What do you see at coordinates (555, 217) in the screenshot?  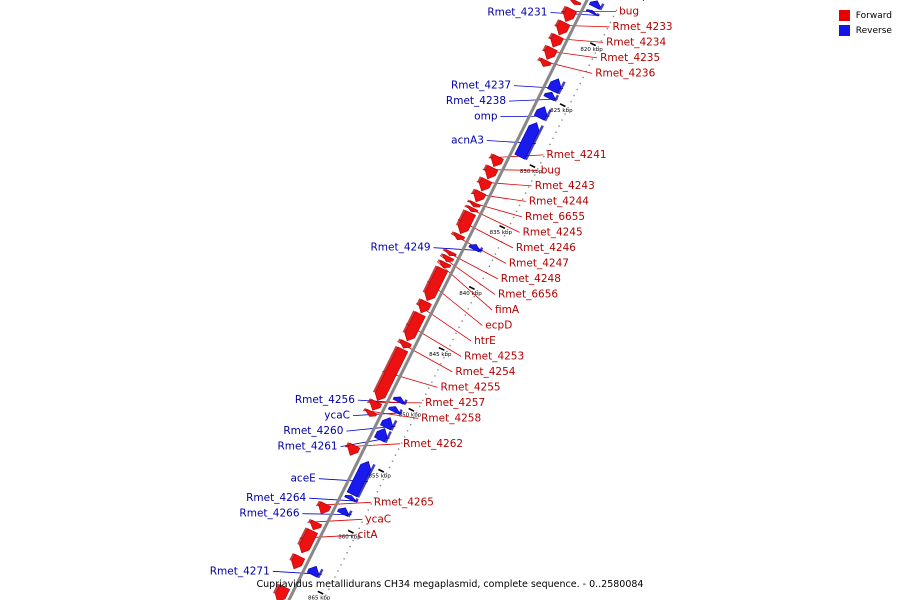 I see `gene-label: Rmet_6655` at bounding box center [555, 217].